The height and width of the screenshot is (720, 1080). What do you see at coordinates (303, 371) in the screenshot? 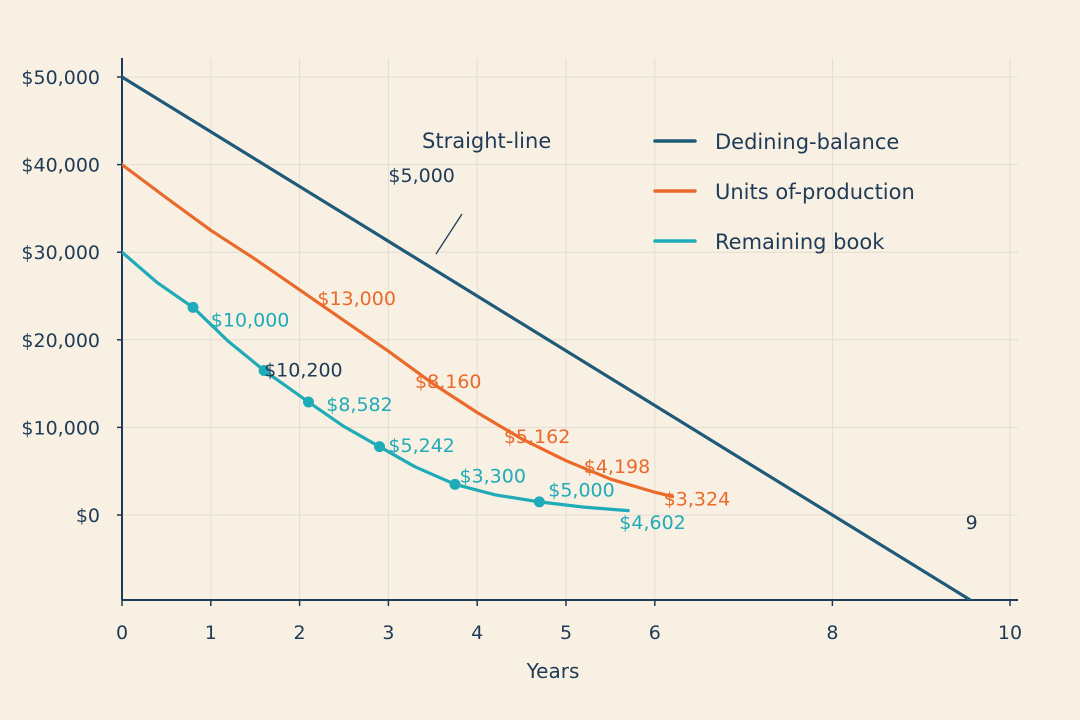
I see `data-label: $10,200` at bounding box center [303, 371].